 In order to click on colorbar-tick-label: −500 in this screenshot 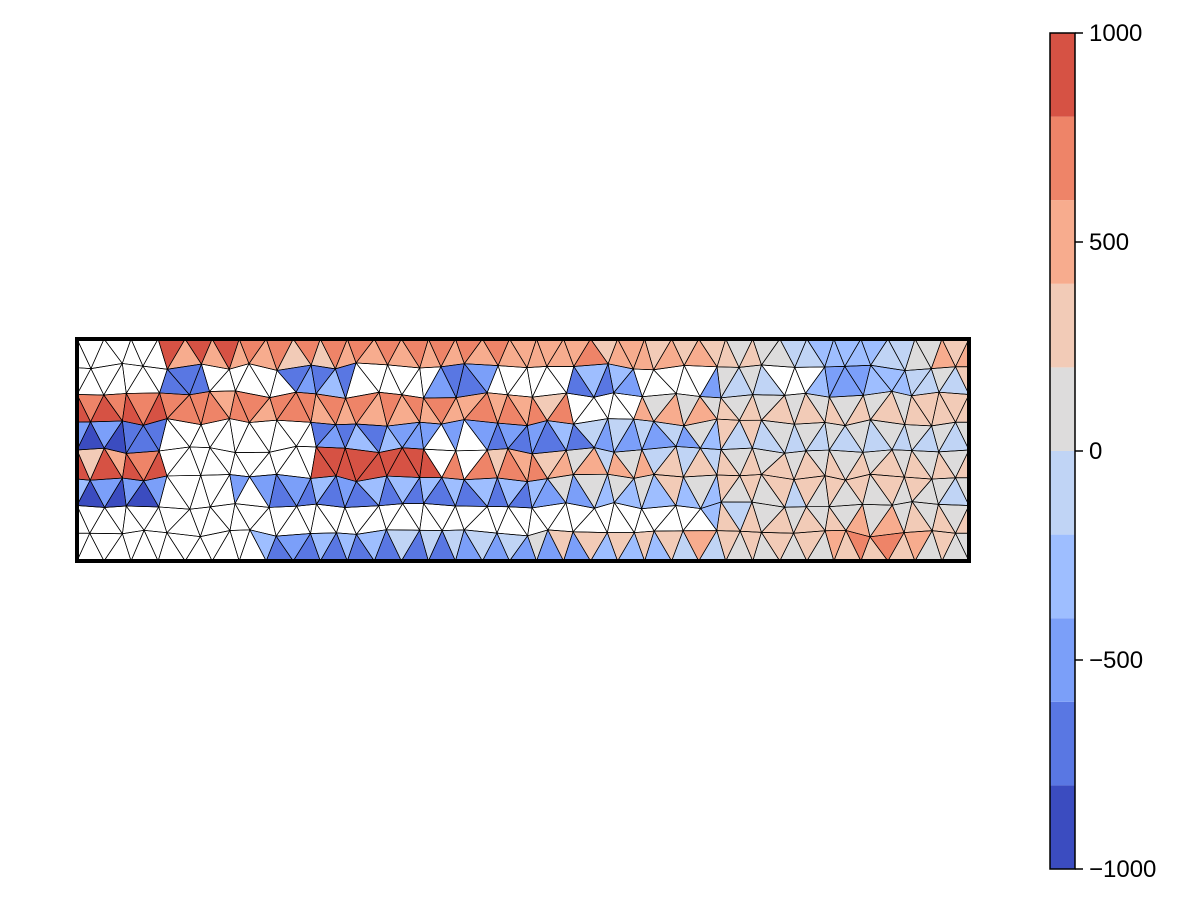, I will do `click(1116, 660)`.